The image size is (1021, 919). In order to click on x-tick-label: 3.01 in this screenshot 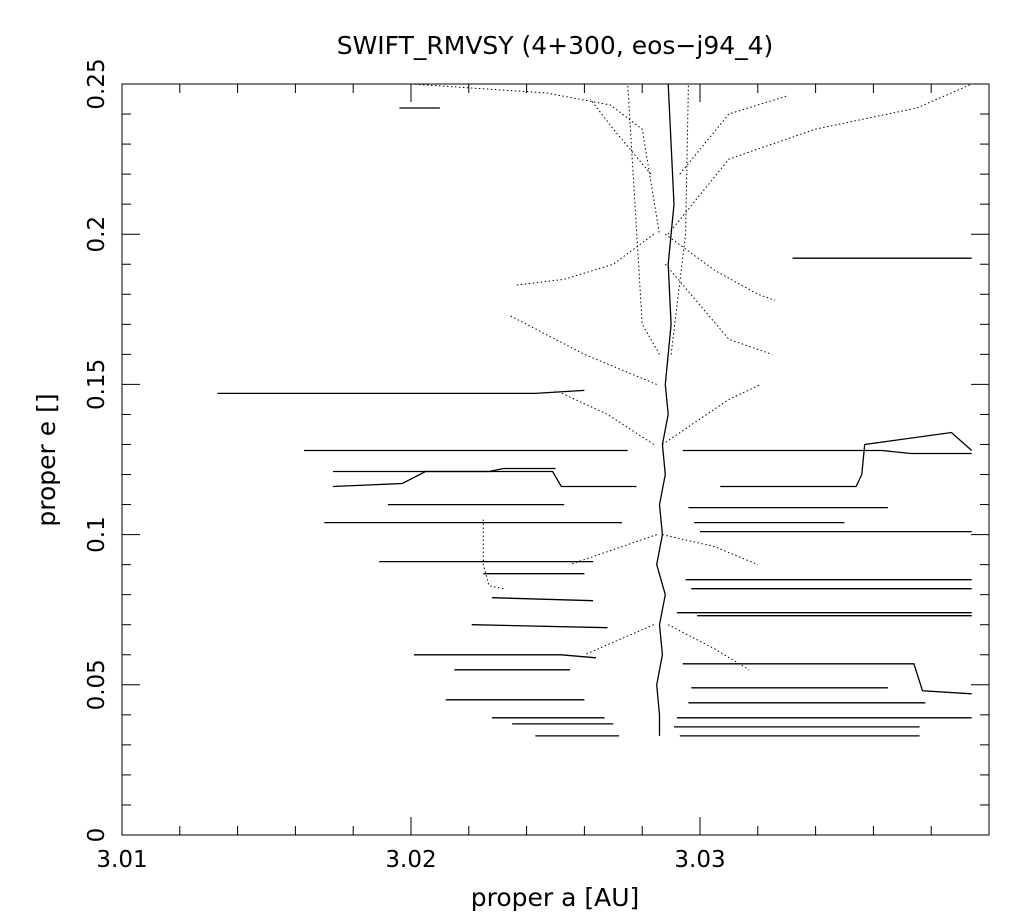, I will do `click(121, 860)`.